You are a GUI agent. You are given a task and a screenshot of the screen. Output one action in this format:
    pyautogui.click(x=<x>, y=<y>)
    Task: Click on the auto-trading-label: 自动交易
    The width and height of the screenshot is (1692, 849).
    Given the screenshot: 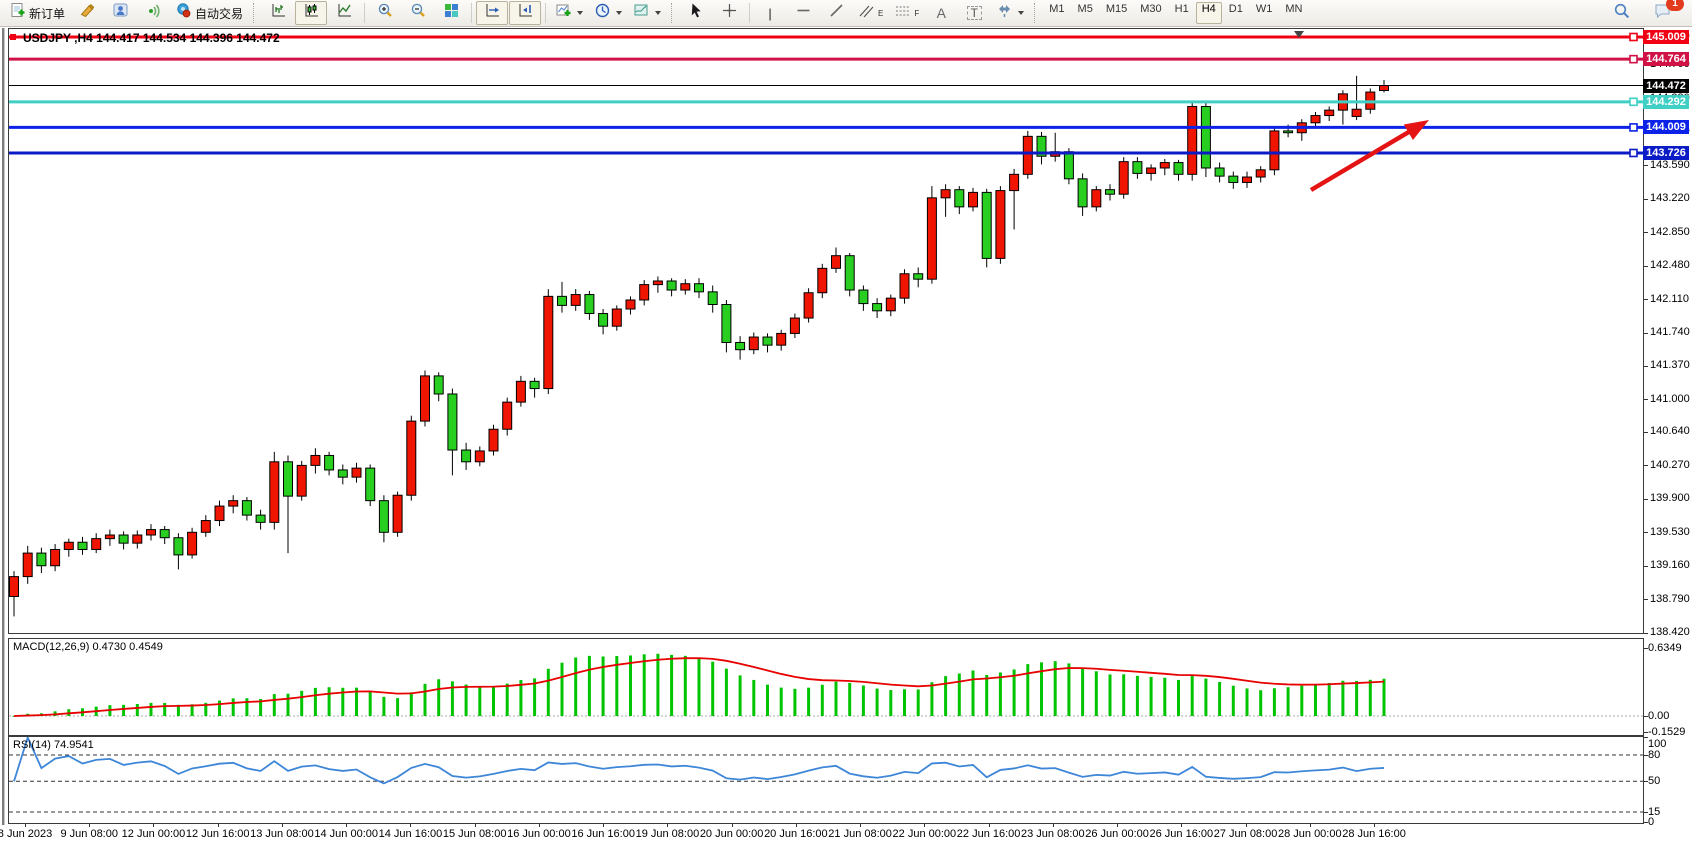 What is the action you would take?
    pyautogui.click(x=219, y=13)
    